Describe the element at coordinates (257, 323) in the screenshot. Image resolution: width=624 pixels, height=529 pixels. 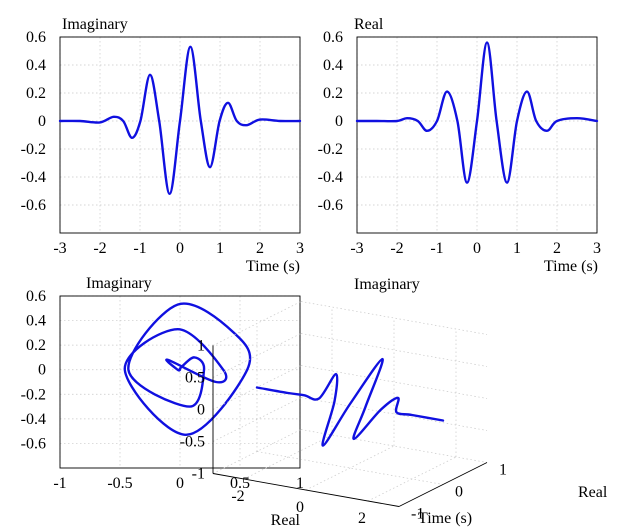
I see `grid-line-side` at that location.